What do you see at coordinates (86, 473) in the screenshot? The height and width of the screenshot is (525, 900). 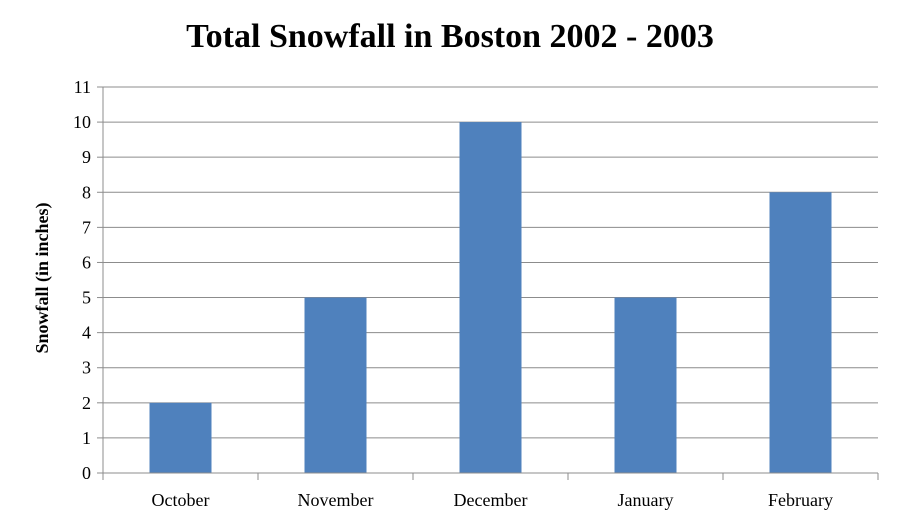 I see `y-tick-label: 0` at bounding box center [86, 473].